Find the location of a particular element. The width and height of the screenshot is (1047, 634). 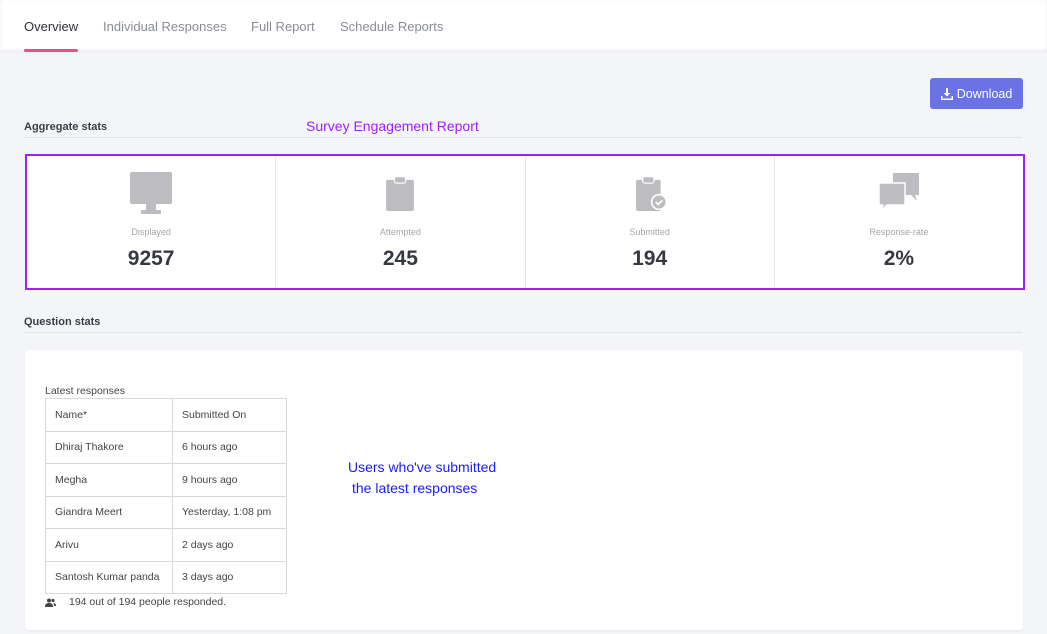

latest-responses-title: Latest responses is located at coordinates (85, 391).